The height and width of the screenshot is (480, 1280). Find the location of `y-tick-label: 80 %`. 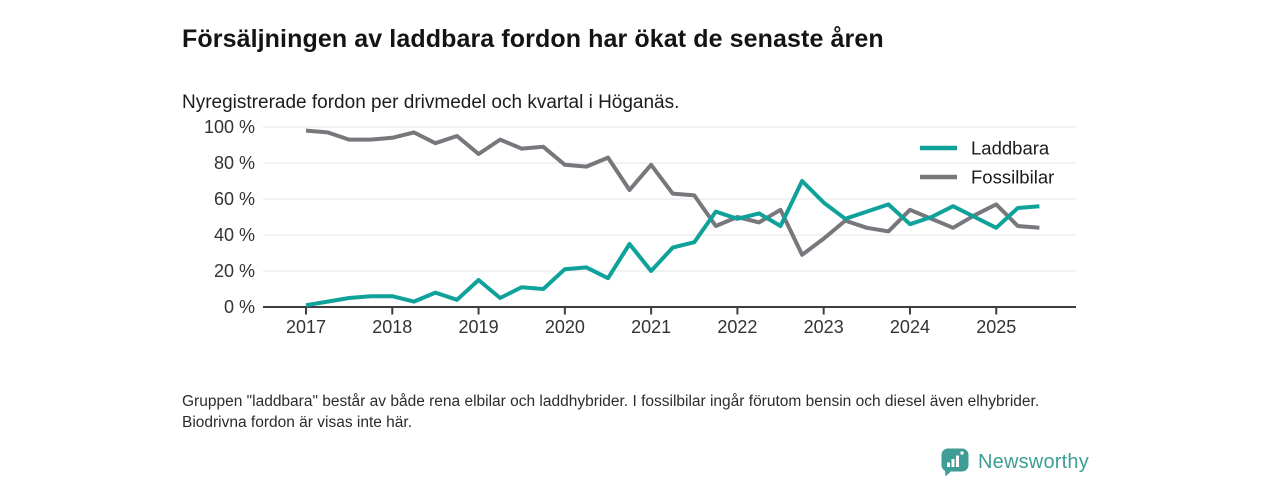

y-tick-label: 80 % is located at coordinates (234, 163).